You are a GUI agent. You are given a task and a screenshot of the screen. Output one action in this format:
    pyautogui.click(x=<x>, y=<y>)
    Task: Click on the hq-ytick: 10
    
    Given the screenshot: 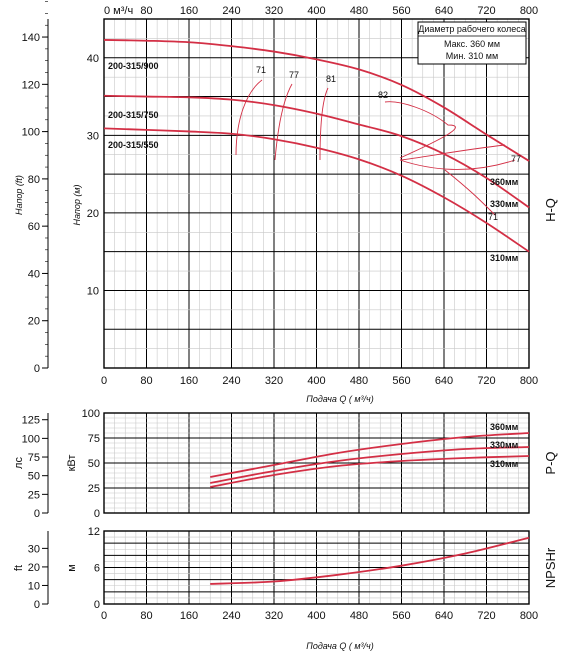 What is the action you would take?
    pyautogui.click(x=93, y=291)
    